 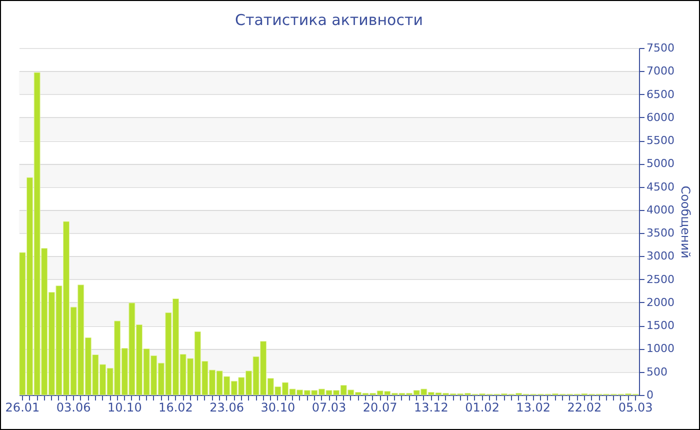 I want to click on x-tick-label: 20.07, so click(x=380, y=407).